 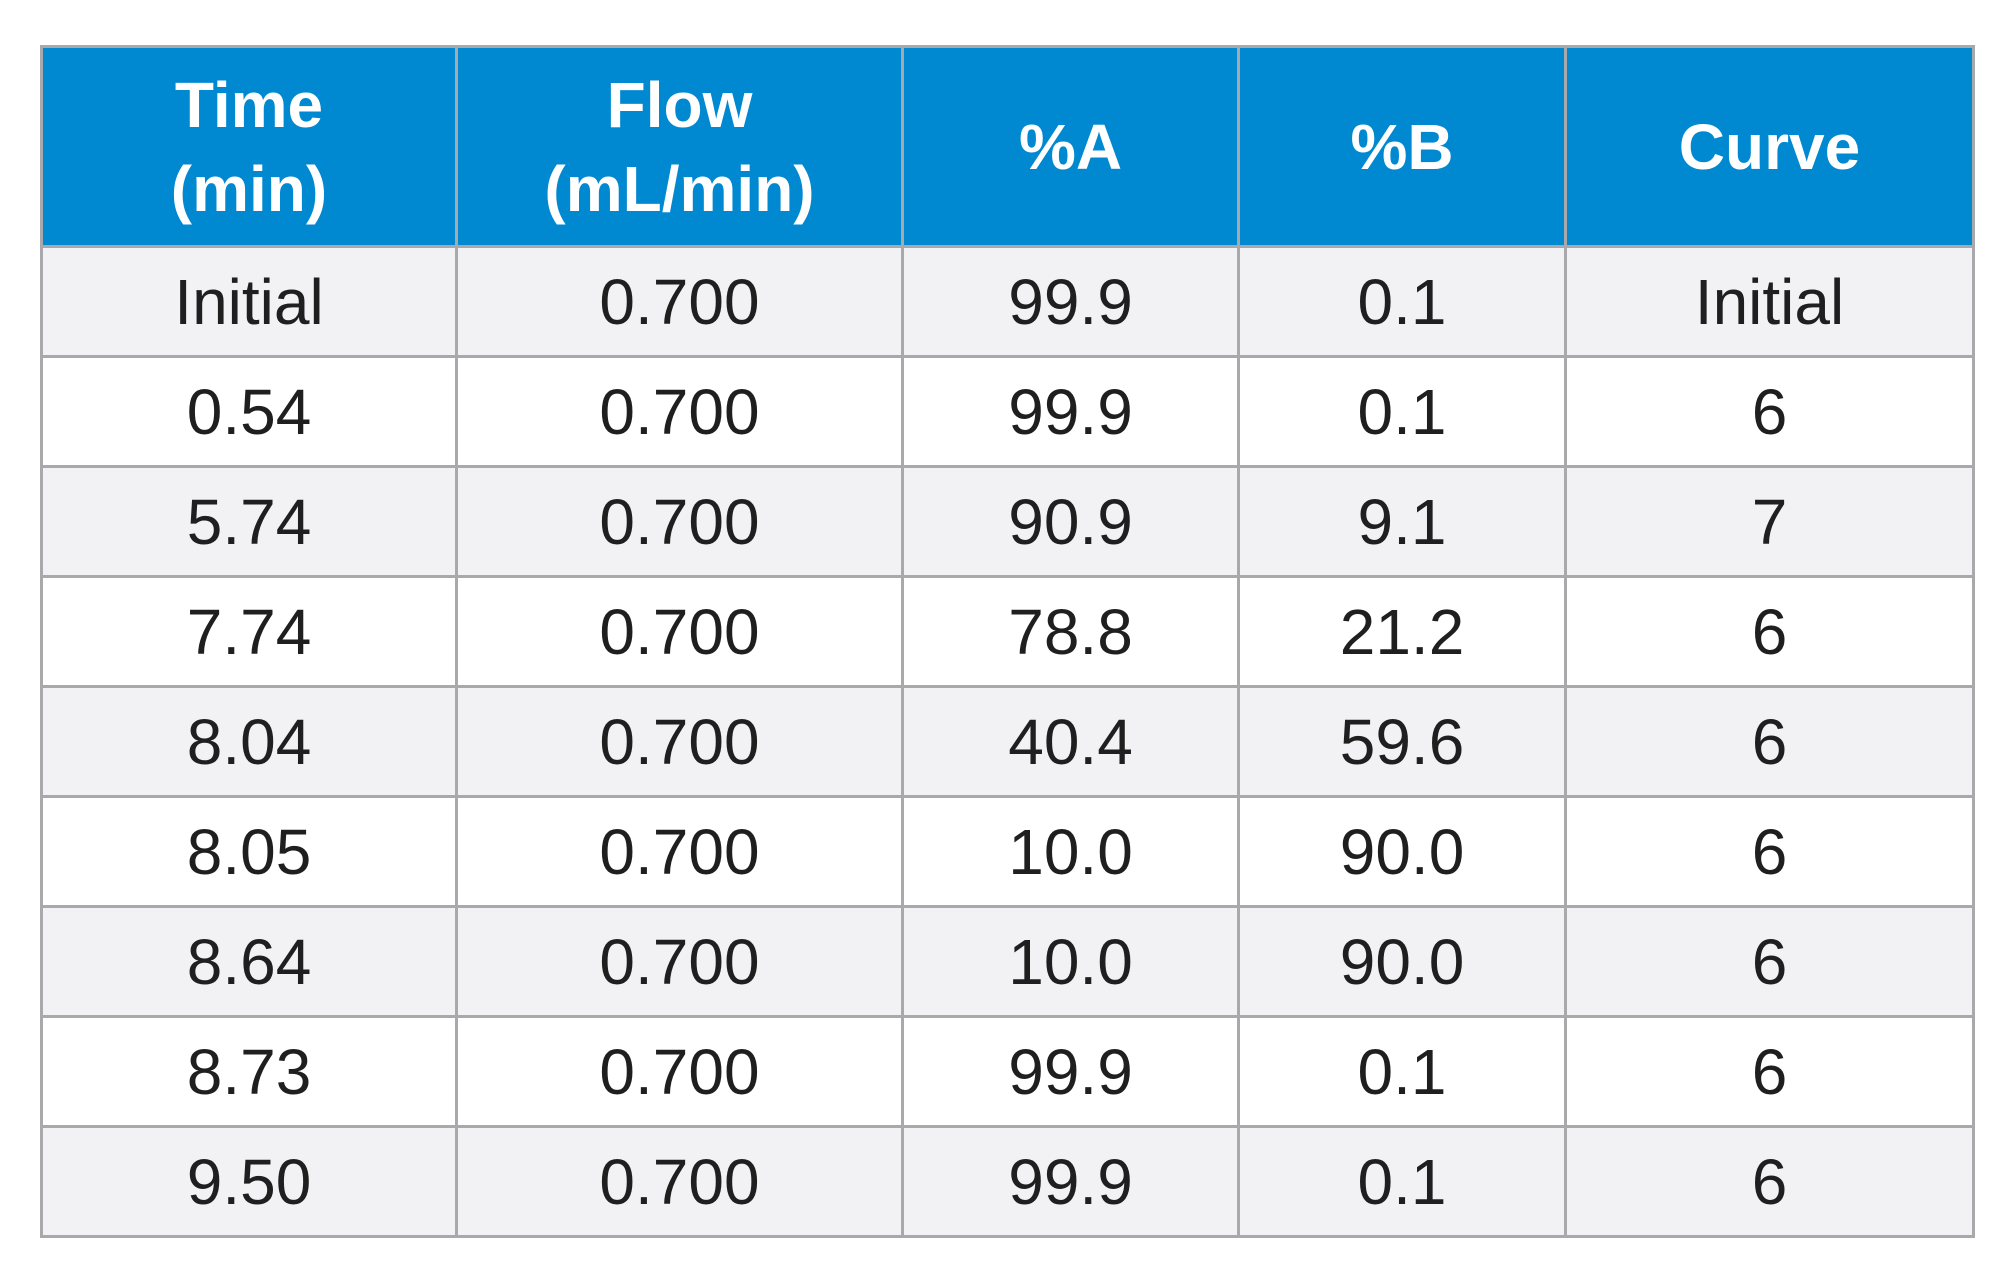 What do you see at coordinates (1769, 301) in the screenshot?
I see `cell-curve: Initial` at bounding box center [1769, 301].